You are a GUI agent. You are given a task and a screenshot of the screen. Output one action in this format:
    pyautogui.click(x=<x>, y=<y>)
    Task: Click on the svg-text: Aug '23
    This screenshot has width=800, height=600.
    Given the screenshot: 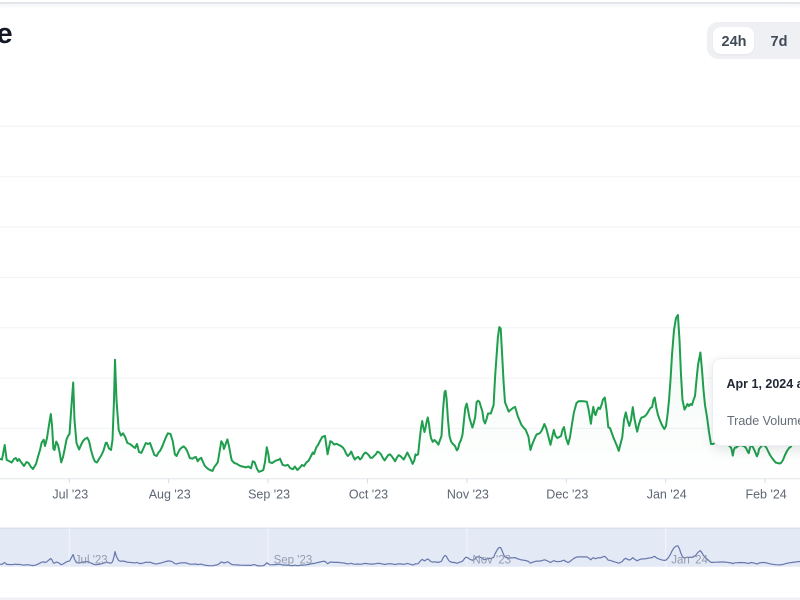 What is the action you would take?
    pyautogui.click(x=170, y=495)
    